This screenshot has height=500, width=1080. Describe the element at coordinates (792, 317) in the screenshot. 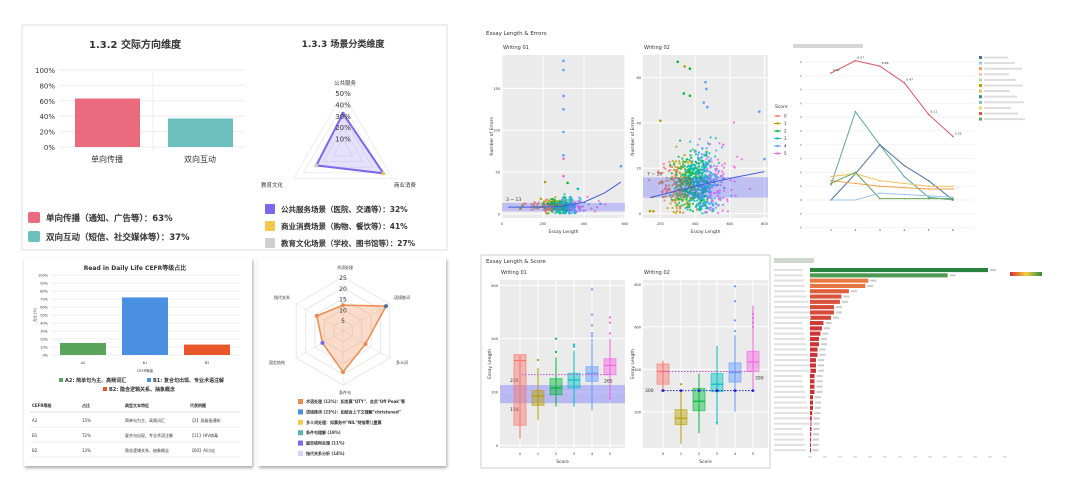

I see `bar-label-blurred` at that location.